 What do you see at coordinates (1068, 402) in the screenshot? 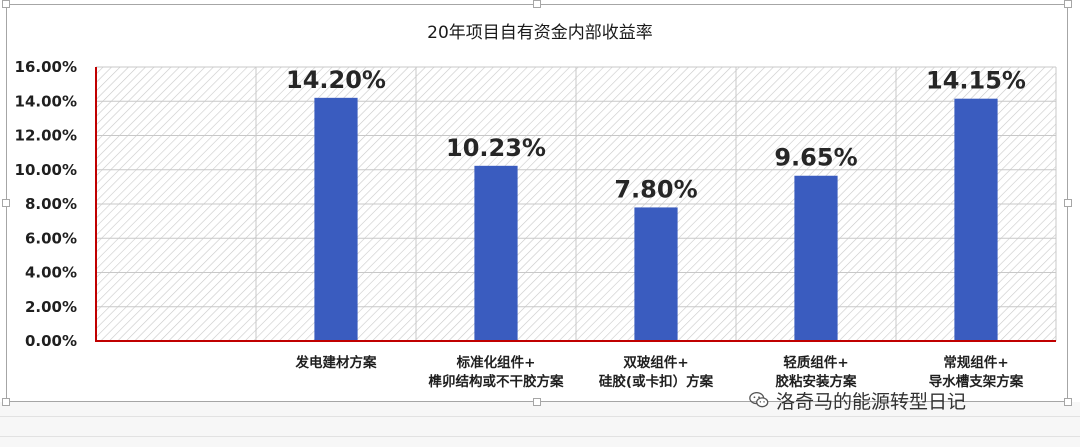
I see `resize-handle-bottom-right` at bounding box center [1068, 402].